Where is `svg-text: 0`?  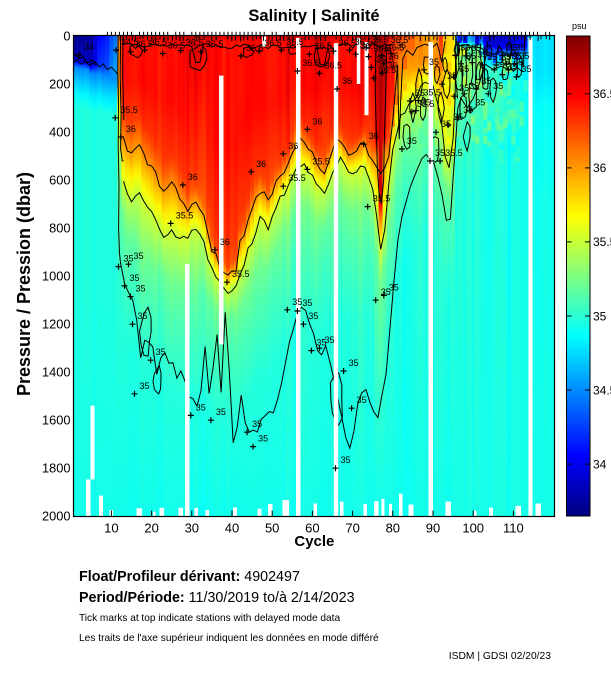
svg-text: 0 is located at coordinates (66, 36).